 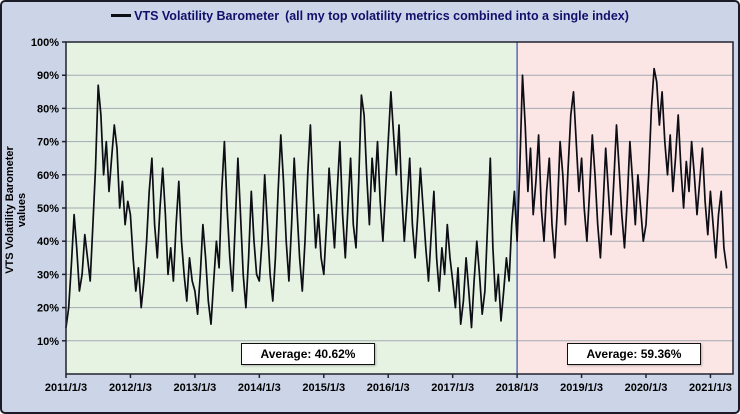 I want to click on x-tick-label: 2019/1/3, so click(x=581, y=388).